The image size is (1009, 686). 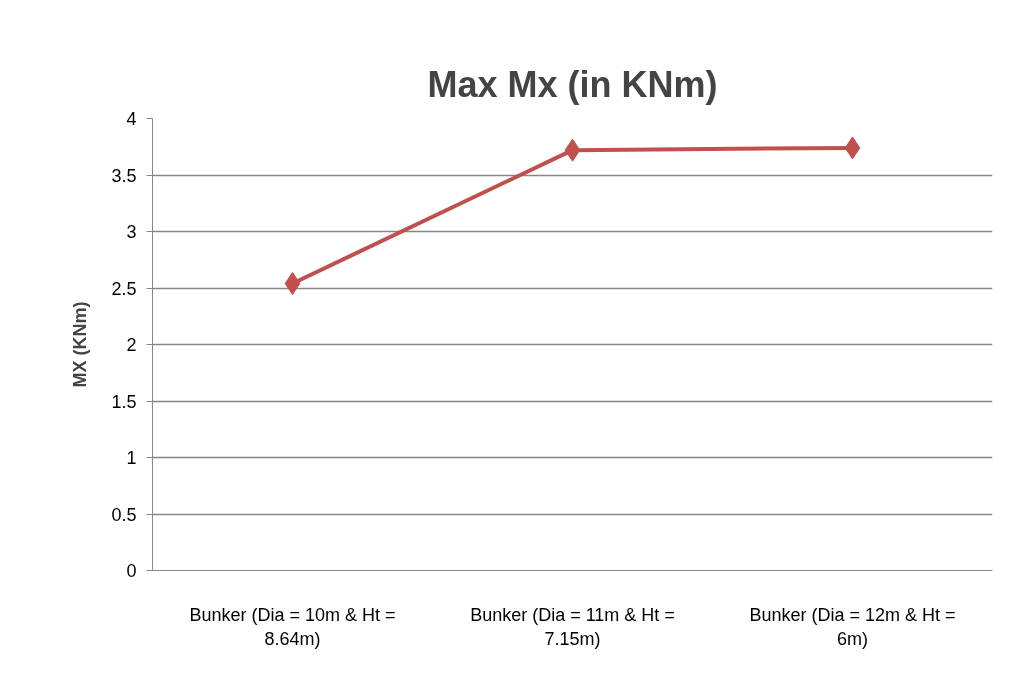 What do you see at coordinates (124, 175) in the screenshot?
I see `y-tick-label: 3.5` at bounding box center [124, 175].